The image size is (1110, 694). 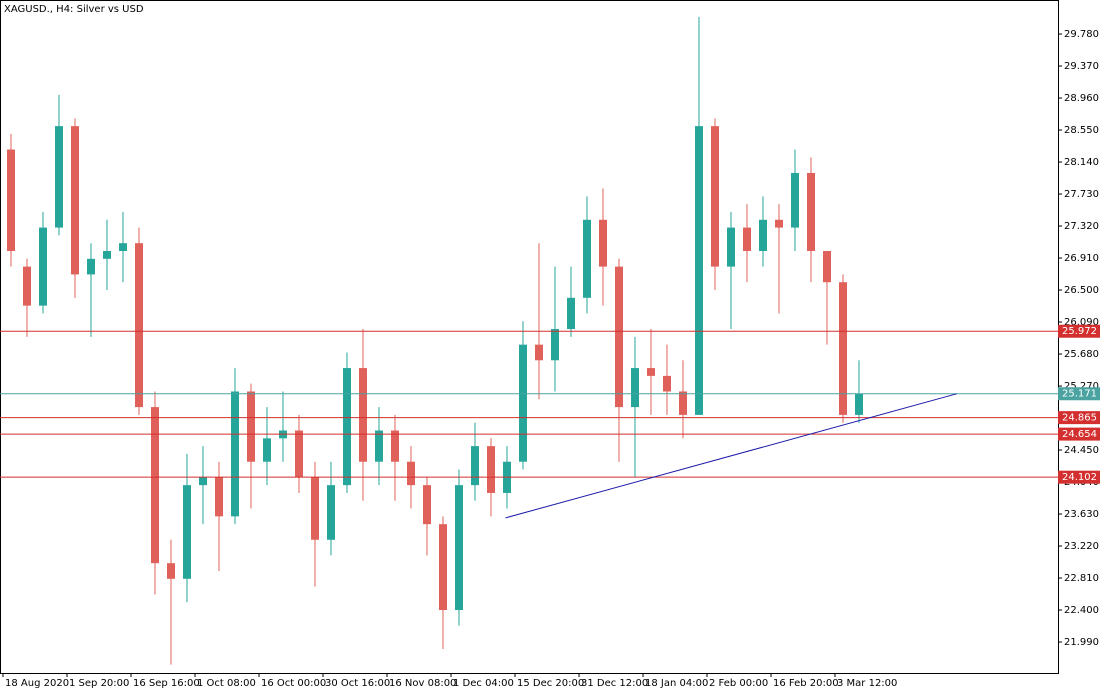 What do you see at coordinates (1081, 34) in the screenshot?
I see `y-tick-label: 29.780` at bounding box center [1081, 34].